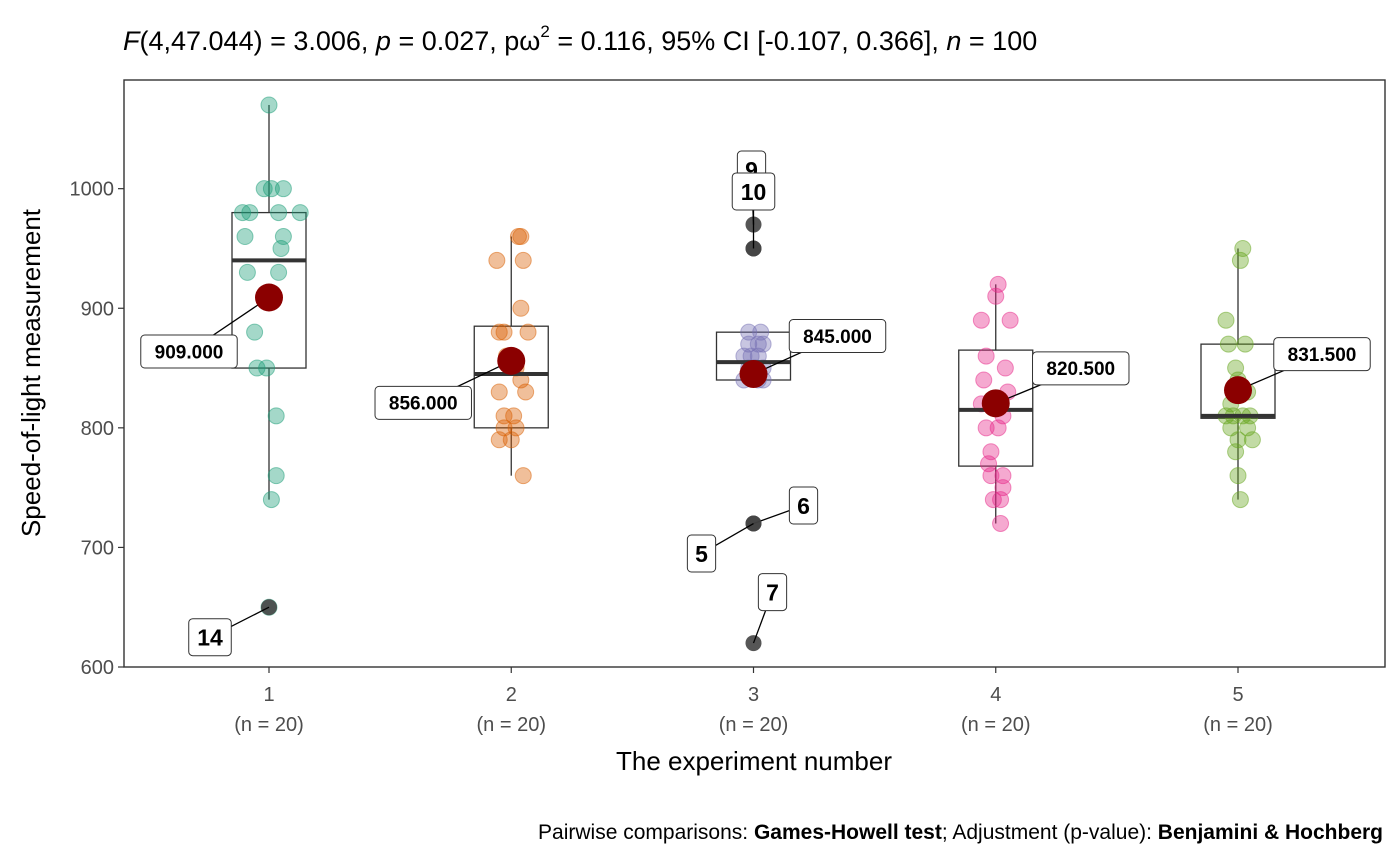  Describe the element at coordinates (769, 452) in the screenshot. I see `group-3: 3 (n = 20)` at that location.